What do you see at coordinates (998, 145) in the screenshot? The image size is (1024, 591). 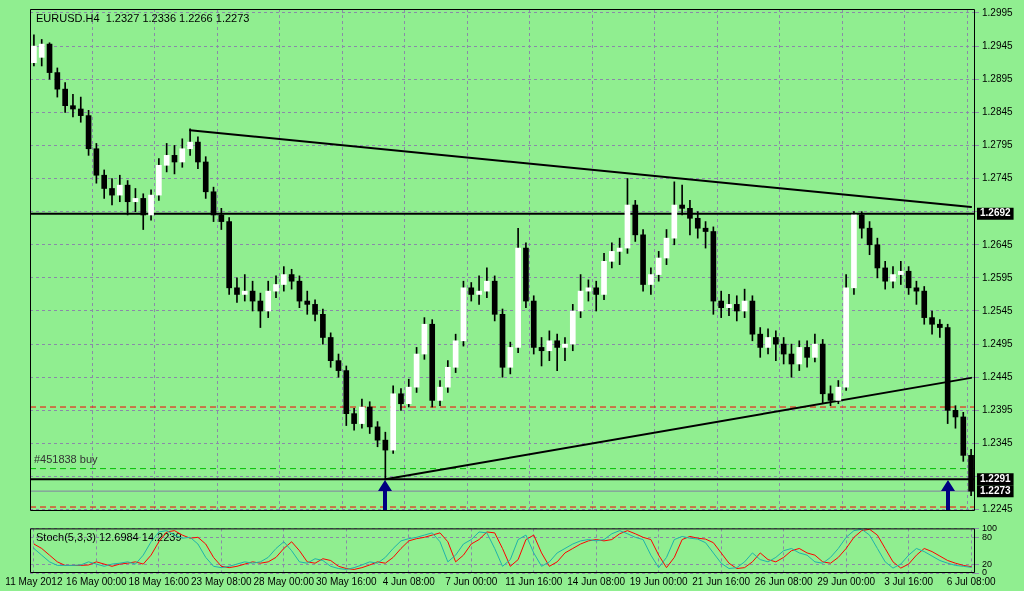 I see `y-tick-label: 1.2795` at bounding box center [998, 145].